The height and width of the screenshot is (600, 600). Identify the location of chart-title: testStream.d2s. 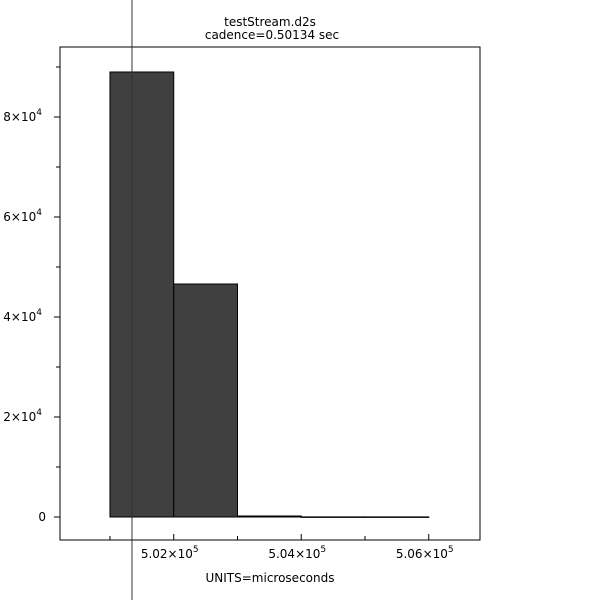
(270, 22).